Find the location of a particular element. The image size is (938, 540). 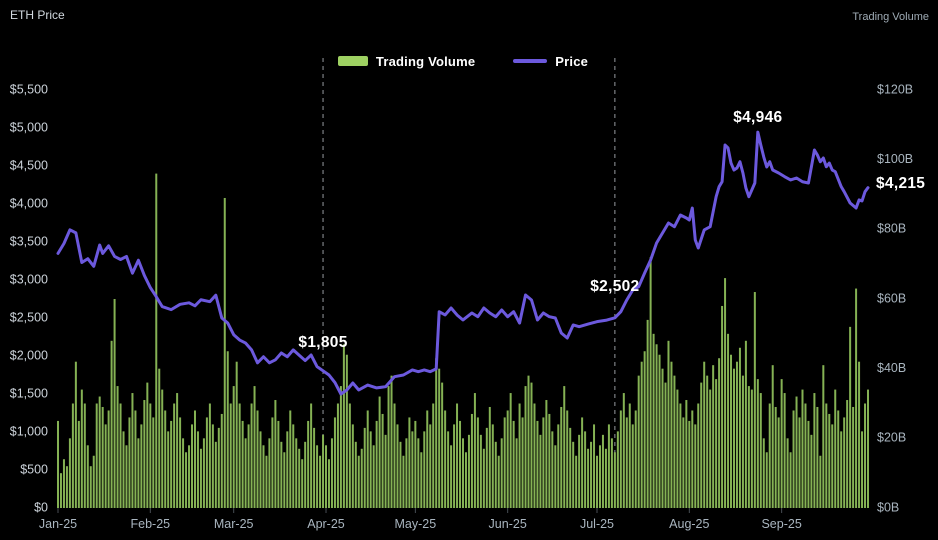

legend-item-price: Price is located at coordinates (550, 61).